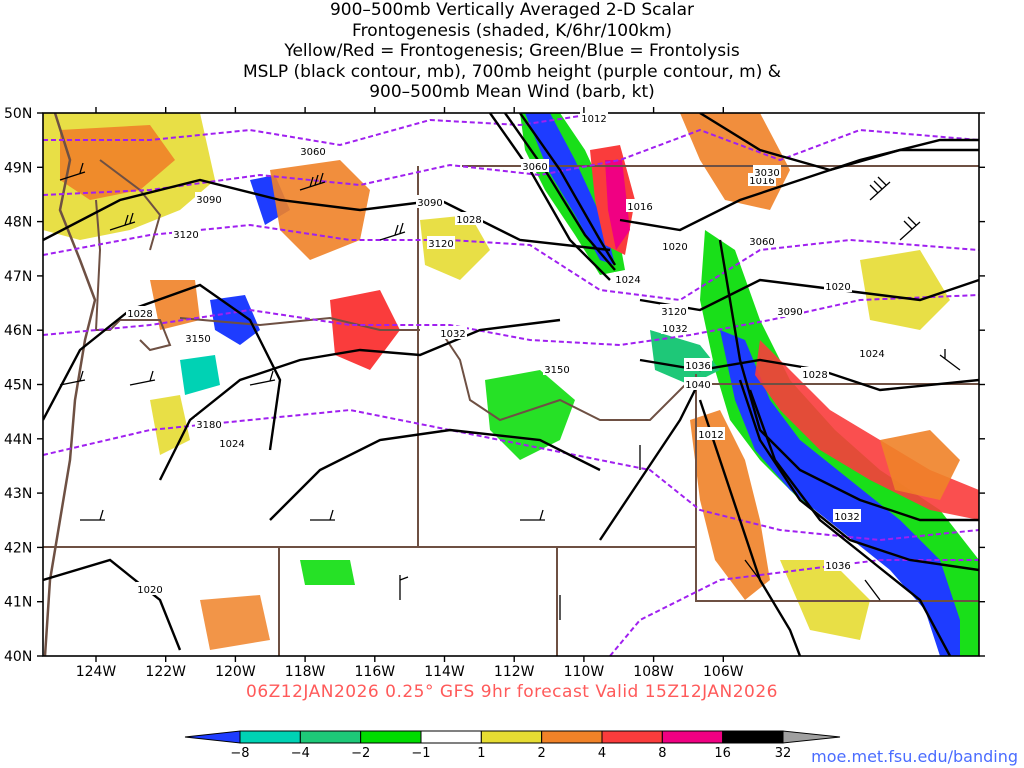 The width and height of the screenshot is (1024, 768). Describe the element at coordinates (18, 386) in the screenshot. I see `latitude-tick-label: 45N` at that location.